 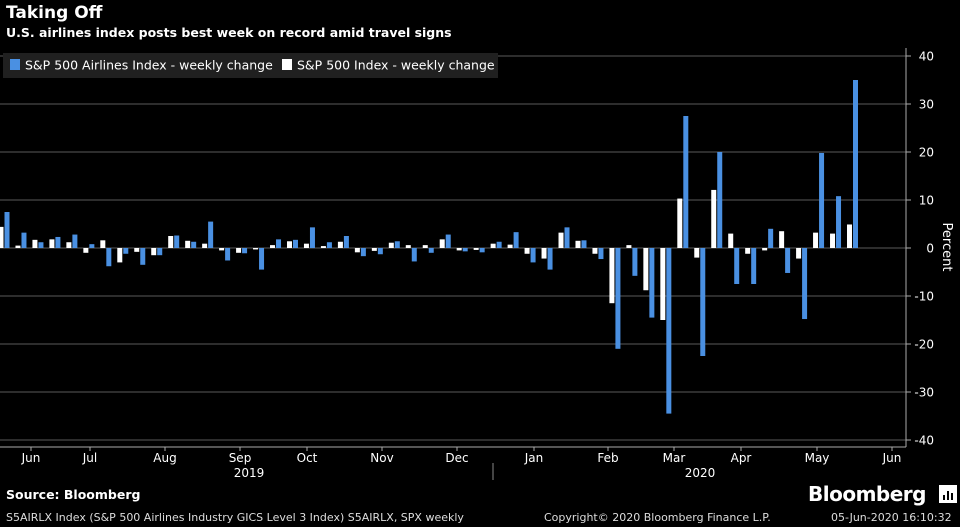 I want to click on x-month-label: Oct, so click(x=307, y=458).